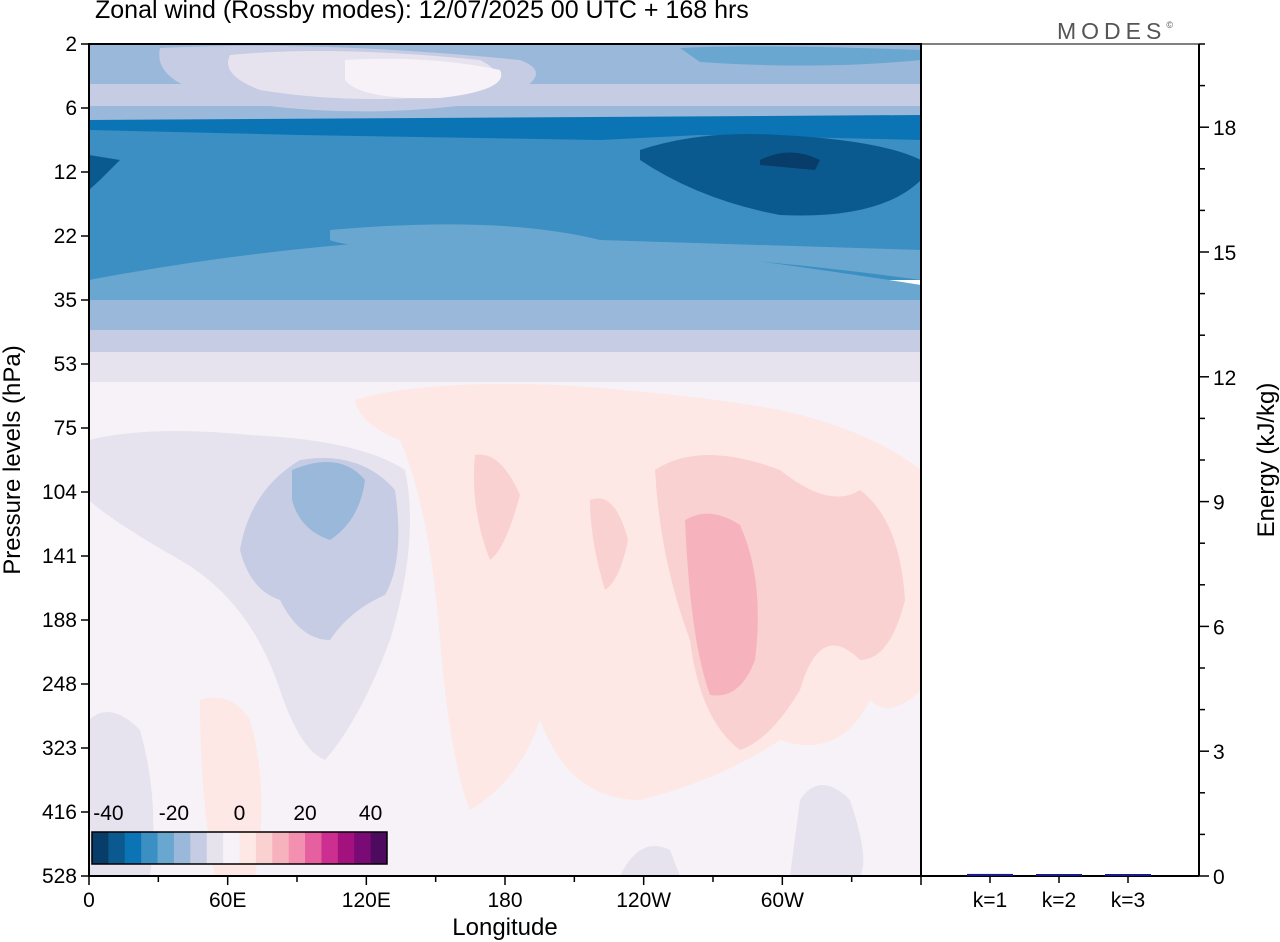  Describe the element at coordinates (304, 813) in the screenshot. I see `colorbar-label: 20` at that location.